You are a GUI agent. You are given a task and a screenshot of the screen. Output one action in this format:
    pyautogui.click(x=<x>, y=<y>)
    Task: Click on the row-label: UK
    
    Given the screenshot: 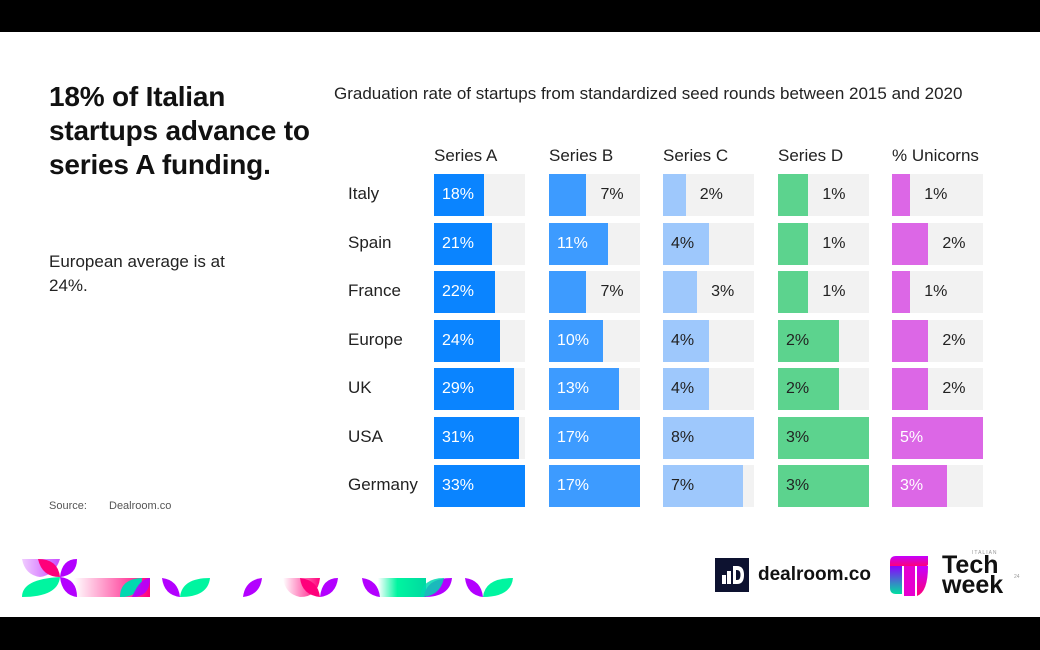 What is the action you would take?
    pyautogui.click(x=360, y=387)
    